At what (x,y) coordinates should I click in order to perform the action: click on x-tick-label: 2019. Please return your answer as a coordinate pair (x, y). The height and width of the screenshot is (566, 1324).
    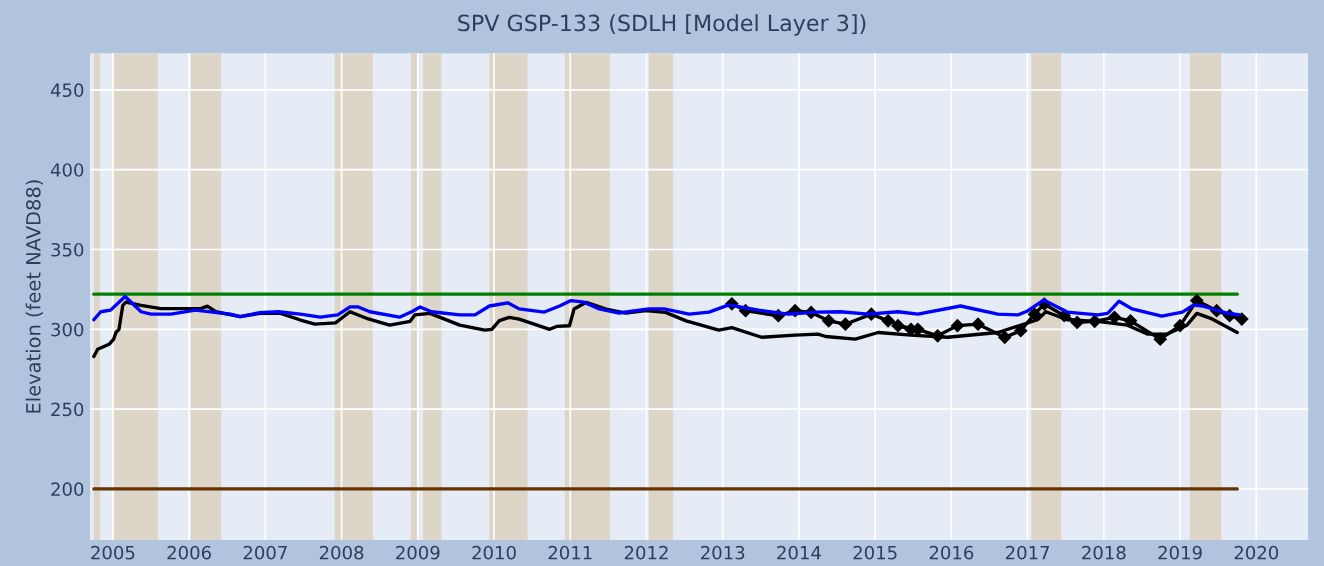
    Looking at the image, I should click on (1180, 552).